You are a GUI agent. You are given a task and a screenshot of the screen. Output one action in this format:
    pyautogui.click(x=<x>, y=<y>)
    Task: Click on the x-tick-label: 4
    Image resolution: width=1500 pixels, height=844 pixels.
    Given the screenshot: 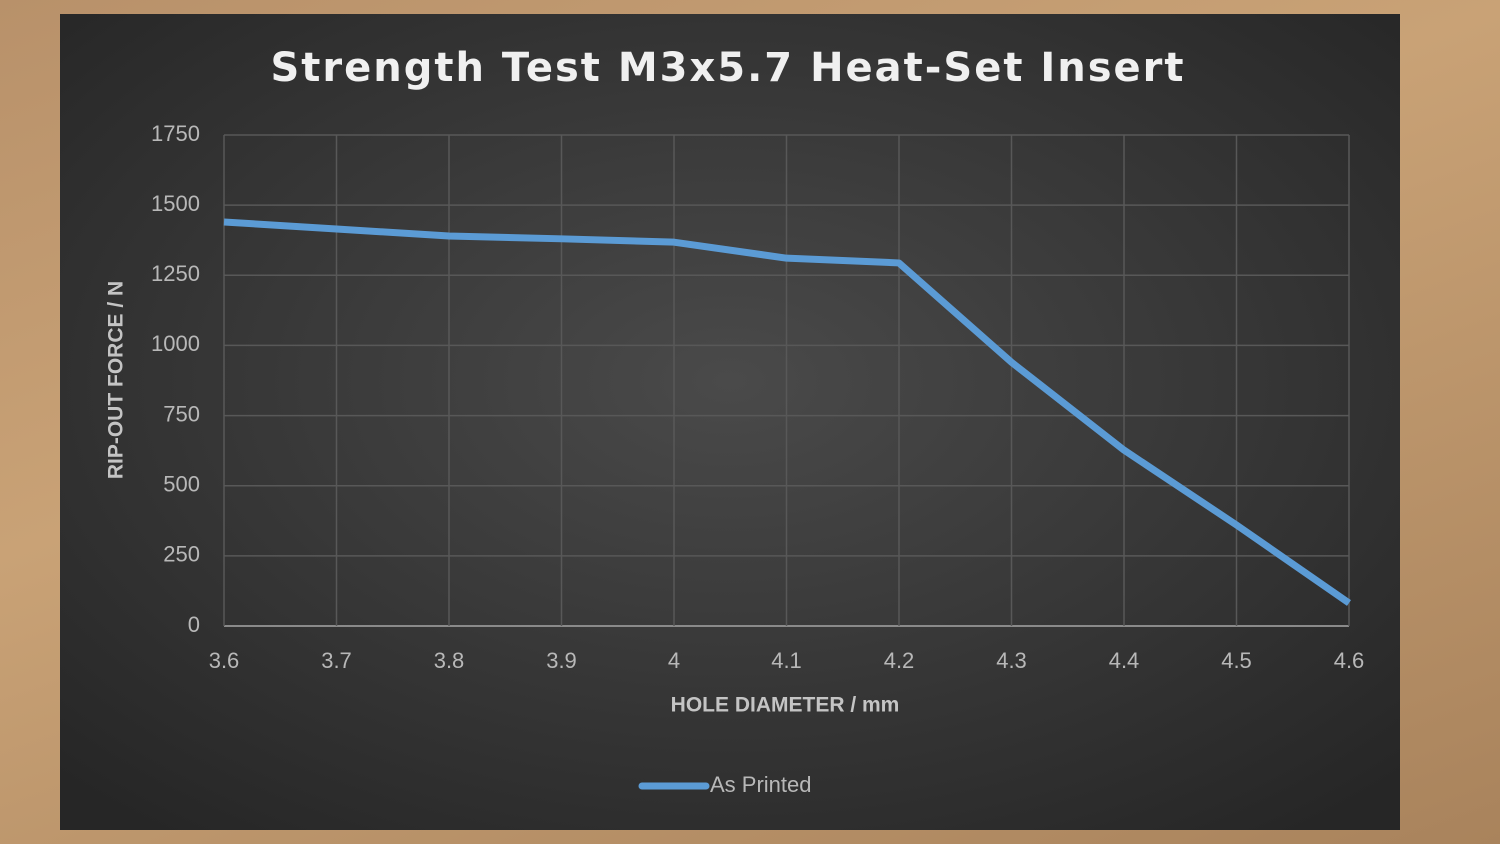 What is the action you would take?
    pyautogui.click(x=674, y=660)
    